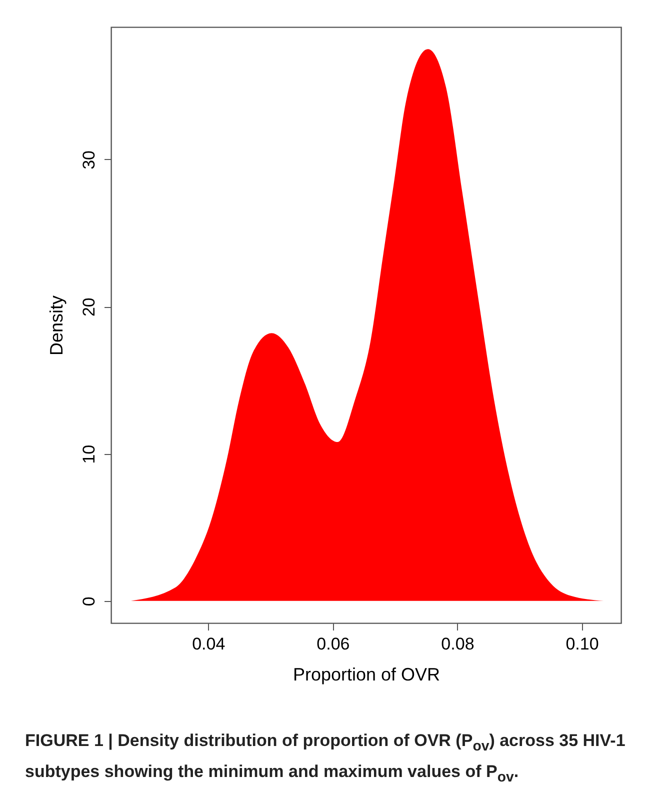 The height and width of the screenshot is (787, 657). What do you see at coordinates (89, 454) in the screenshot?
I see `y-tick-label: 10` at bounding box center [89, 454].